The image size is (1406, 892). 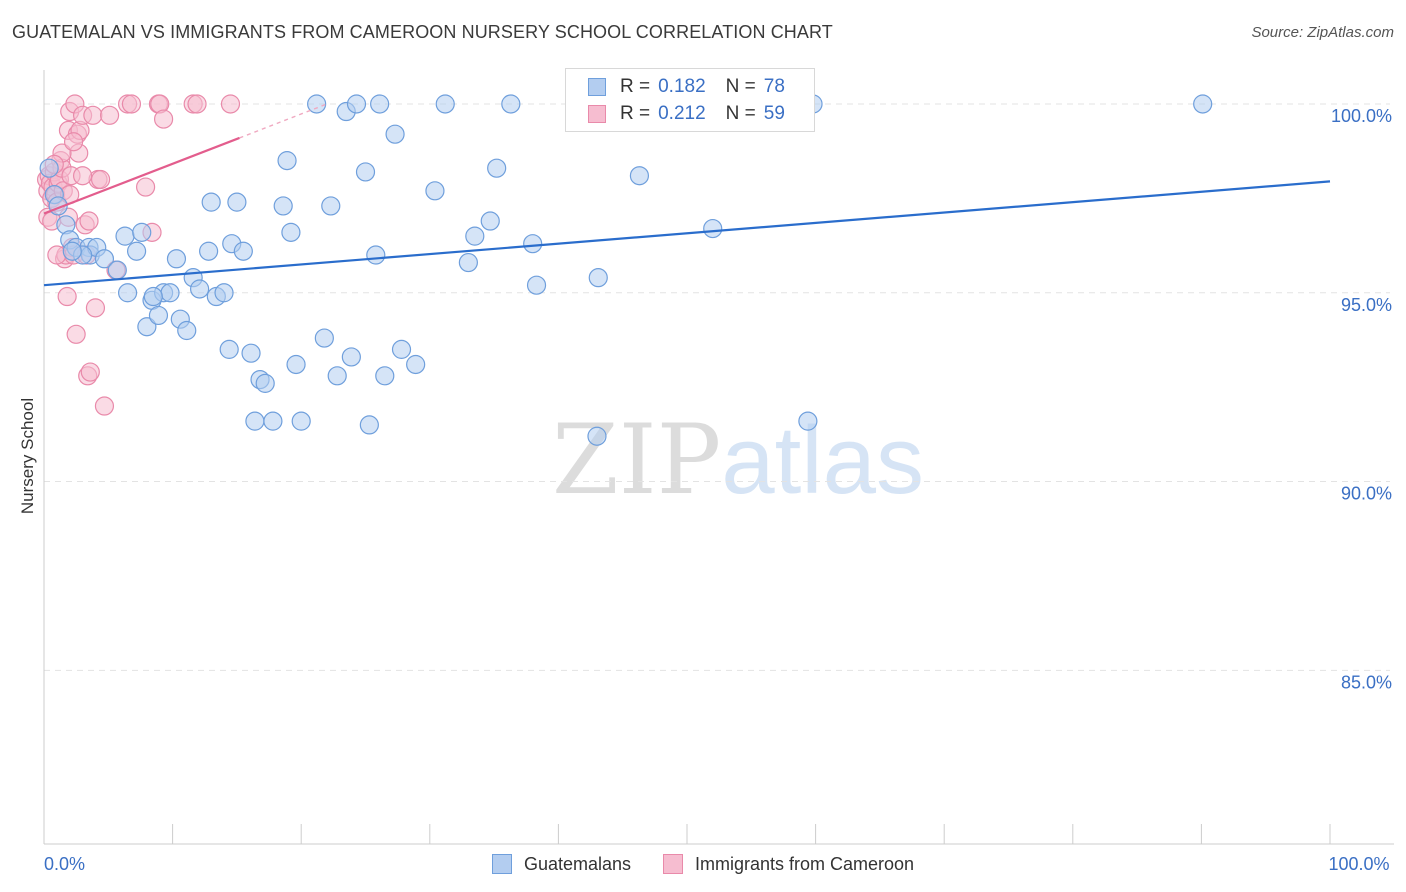 What do you see at coordinates (822, 460) in the screenshot?
I see `watermark-atlas: atlas` at bounding box center [822, 460].